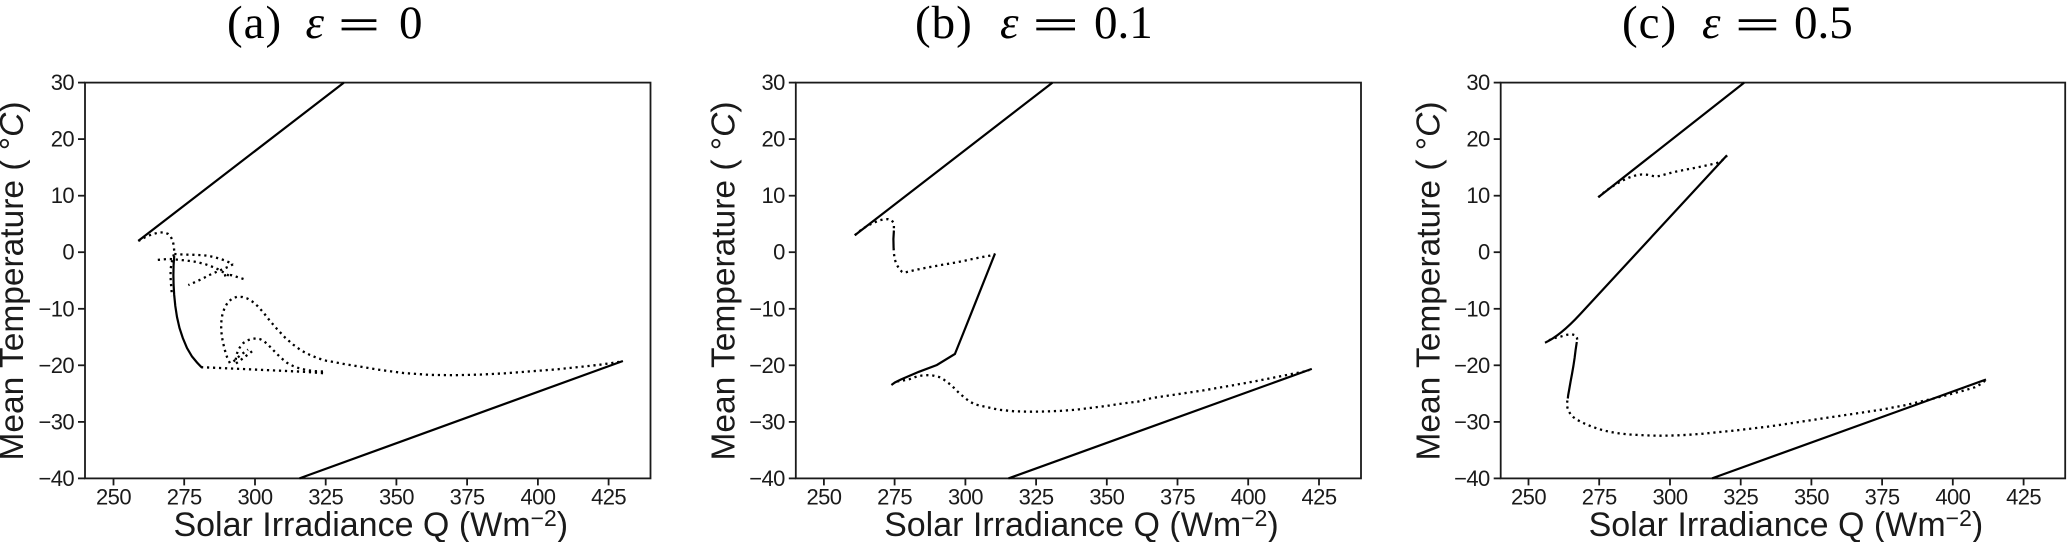 The image size is (2067, 542). Describe the element at coordinates (1123, 24) in the screenshot. I see `svg-text: 0.1` at that location.